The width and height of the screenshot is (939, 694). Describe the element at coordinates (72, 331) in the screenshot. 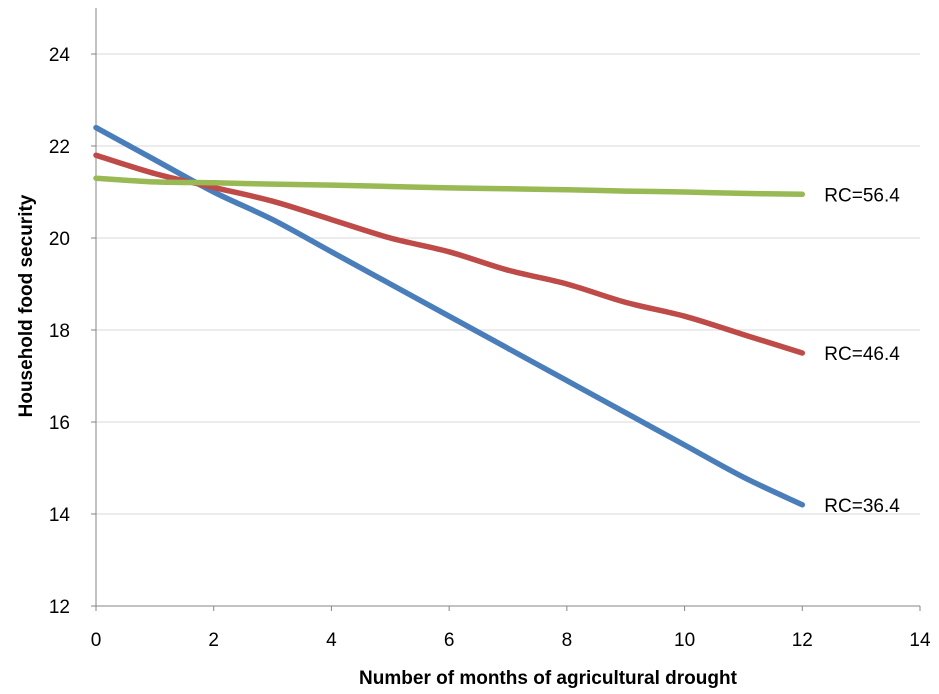

I see `y-tick-labels: 12 14 16 18 20 22 24` at that location.